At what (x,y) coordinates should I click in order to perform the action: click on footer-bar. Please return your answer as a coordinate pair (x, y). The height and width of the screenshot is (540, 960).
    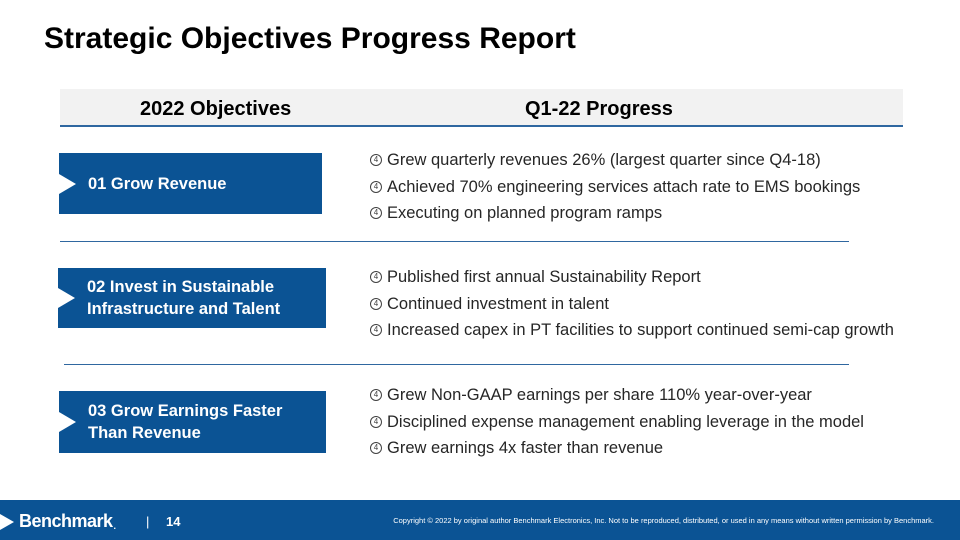
    Looking at the image, I should click on (480, 520).